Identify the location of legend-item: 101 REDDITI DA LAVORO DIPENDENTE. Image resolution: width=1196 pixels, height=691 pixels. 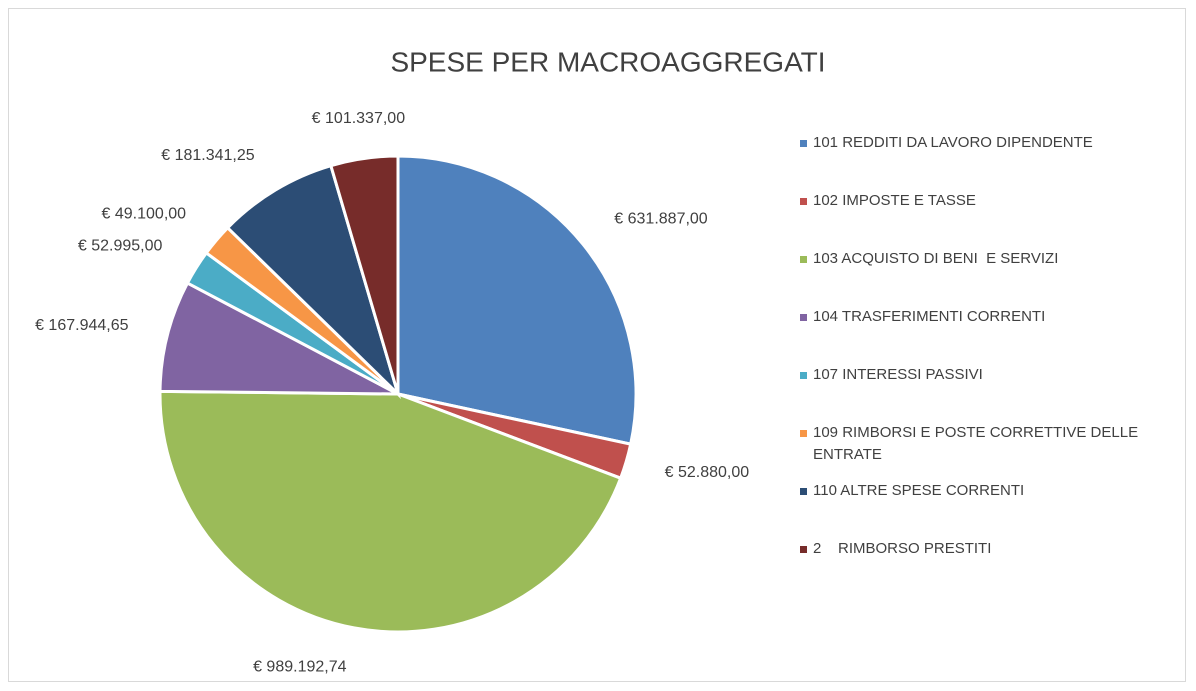
(993, 161).